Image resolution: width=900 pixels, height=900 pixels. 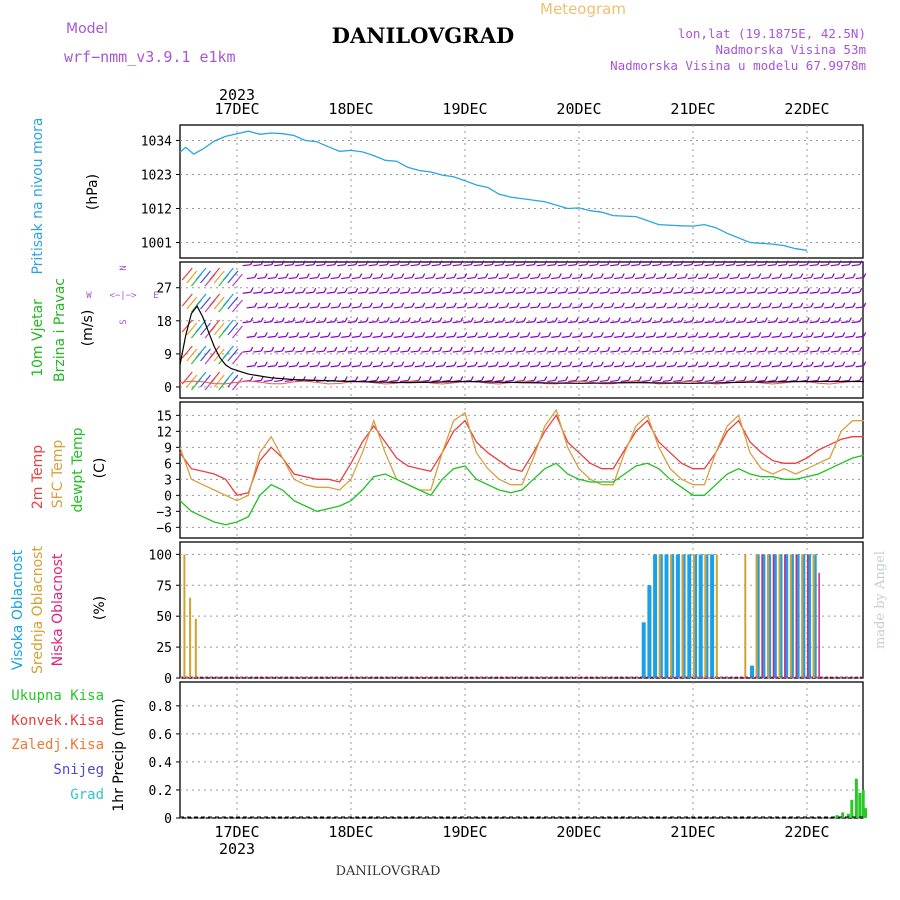 What do you see at coordinates (521, 610) in the screenshot?
I see `cloud-frame` at bounding box center [521, 610].